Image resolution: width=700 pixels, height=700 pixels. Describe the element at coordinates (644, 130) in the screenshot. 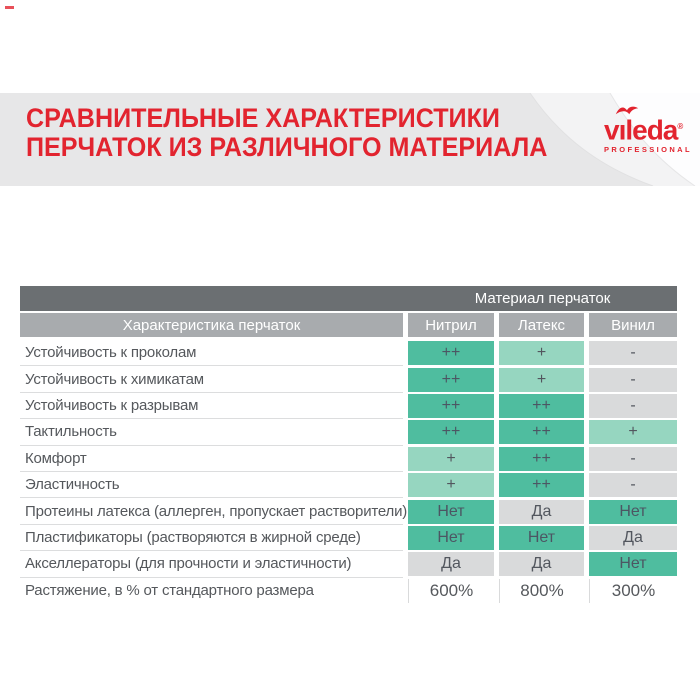

I see `vileda-wordmark: vıleda®` at that location.